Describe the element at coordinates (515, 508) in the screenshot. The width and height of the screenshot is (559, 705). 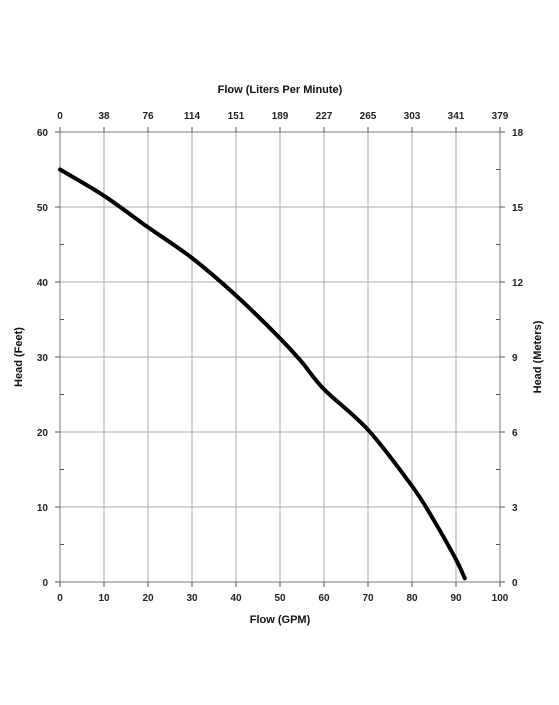
I see `y2-tick-label: 3` at that location.